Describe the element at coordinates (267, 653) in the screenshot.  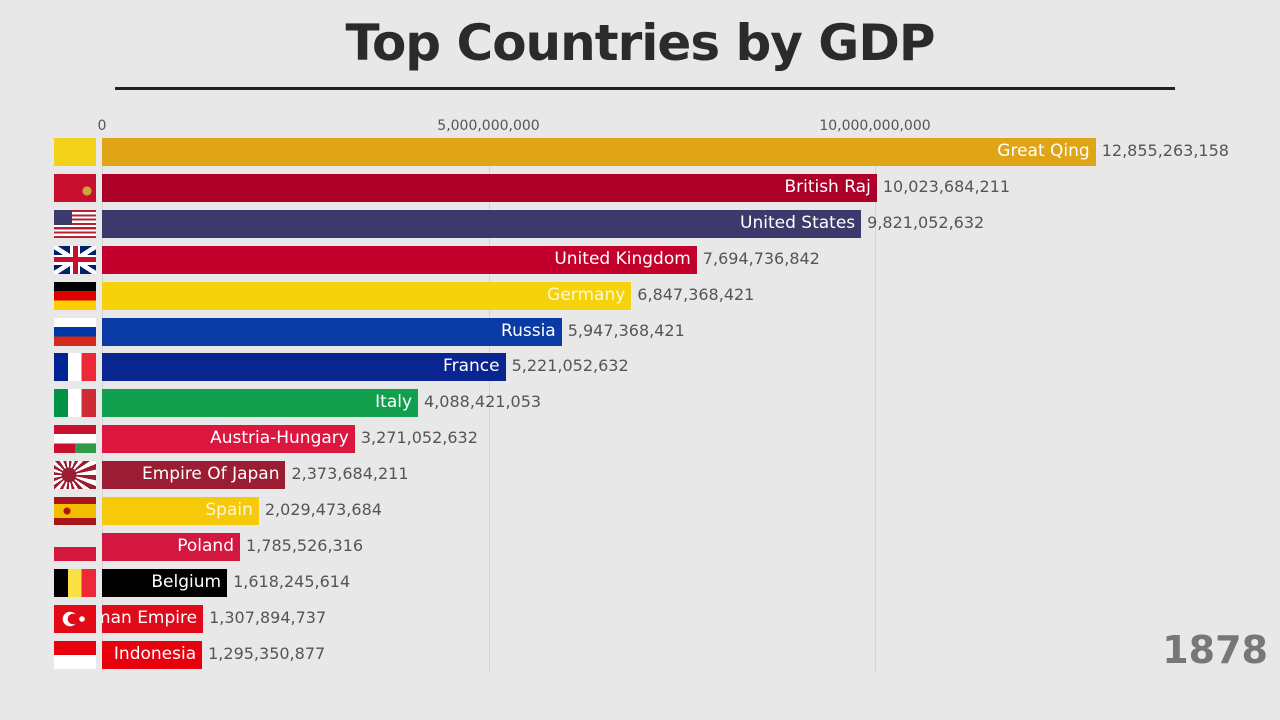
I see `bar-value-label: 1,295,350,877` at that location.